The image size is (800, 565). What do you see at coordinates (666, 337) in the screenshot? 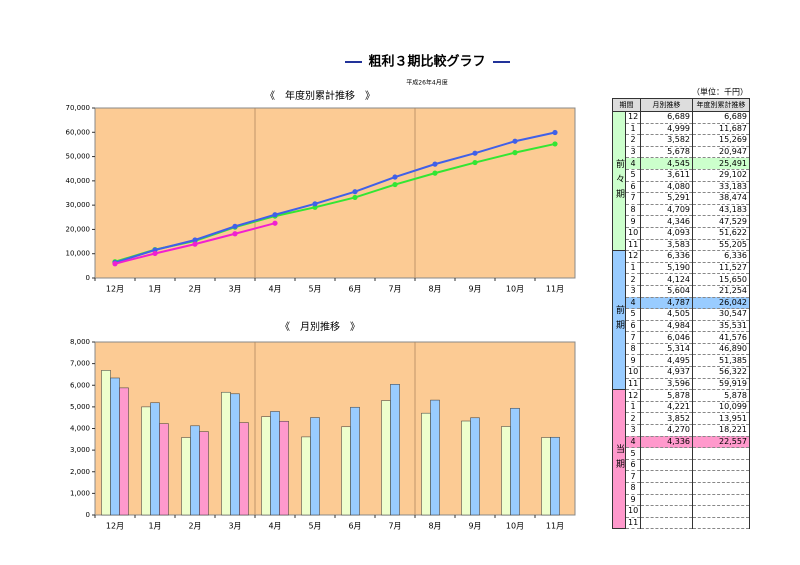
I see `table-cell: 6,046` at bounding box center [666, 337].